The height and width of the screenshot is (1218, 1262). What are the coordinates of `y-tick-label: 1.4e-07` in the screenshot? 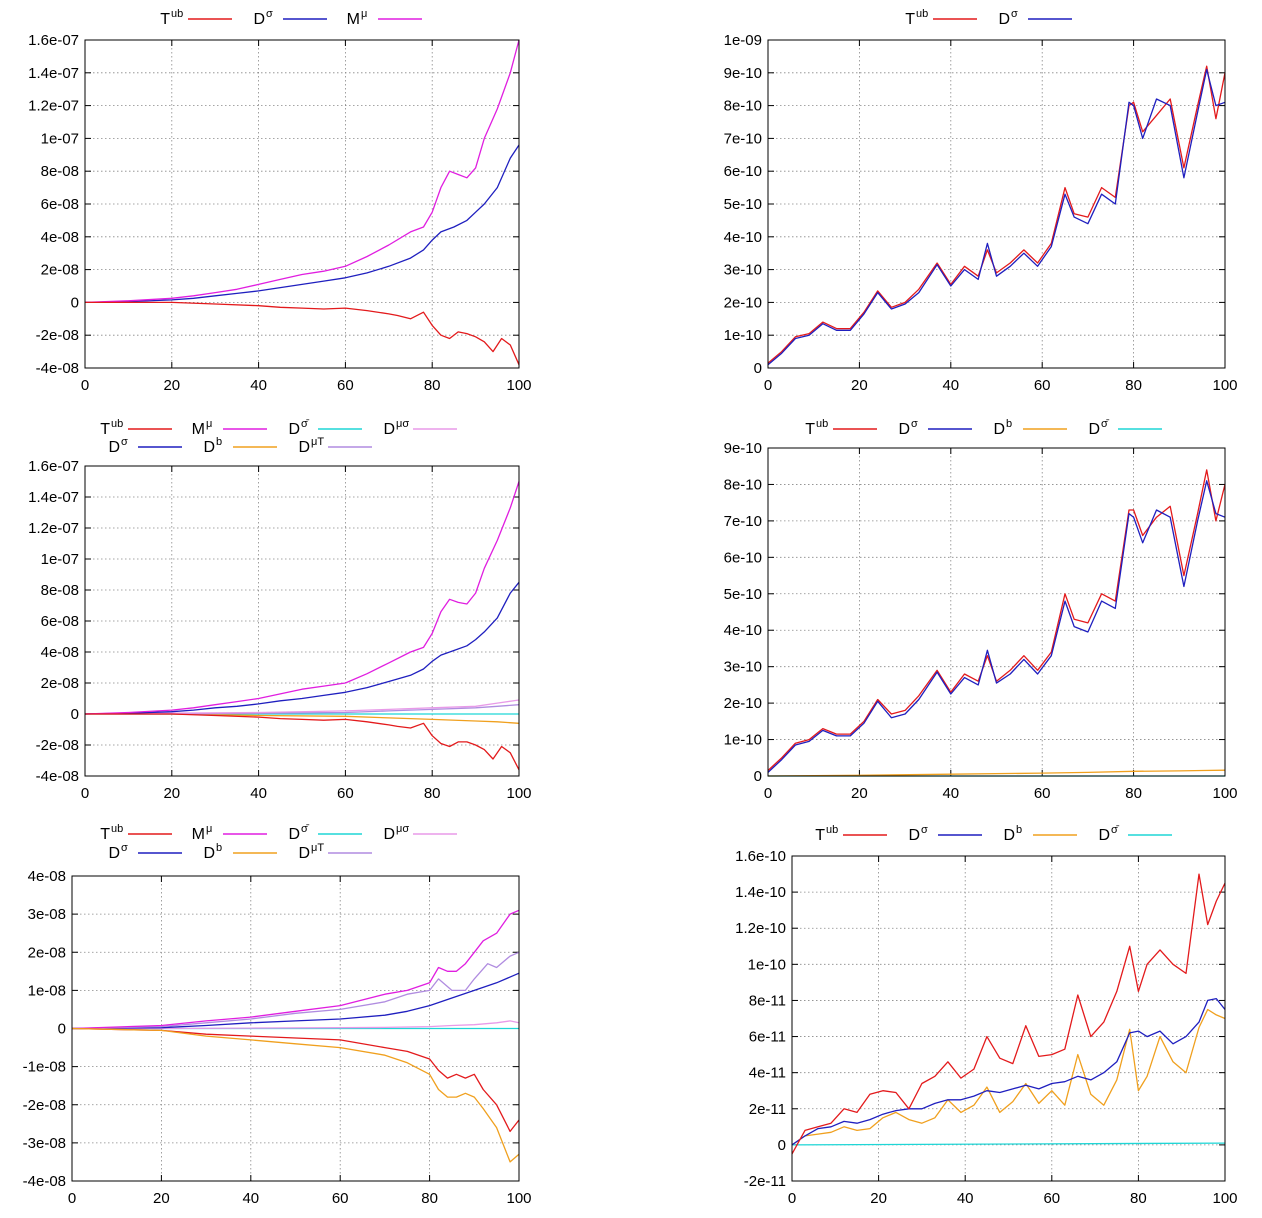 It's located at (53, 73).